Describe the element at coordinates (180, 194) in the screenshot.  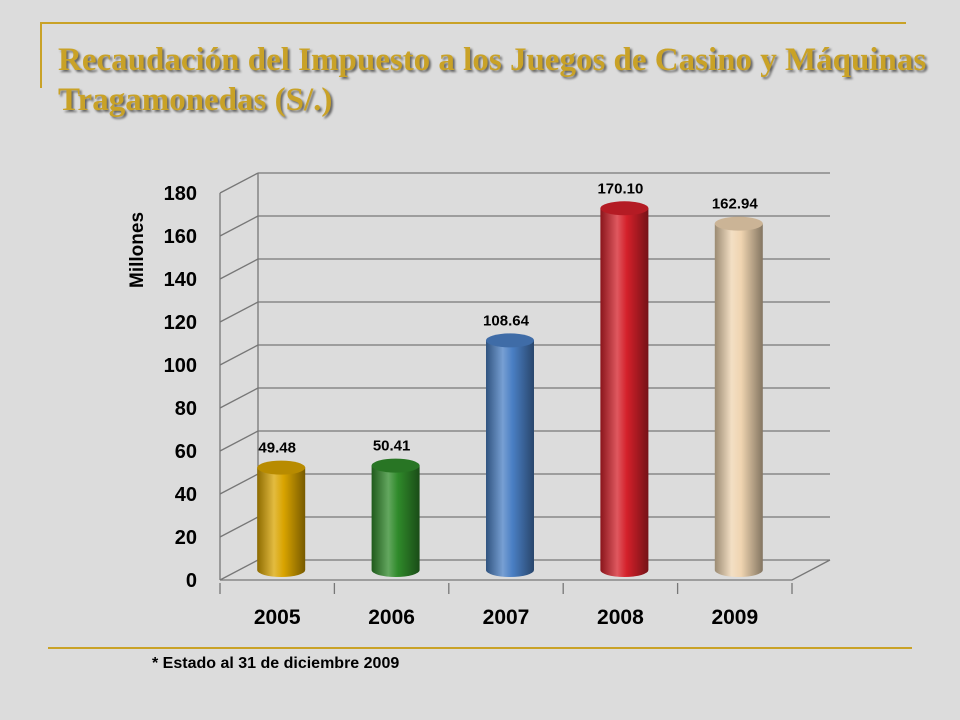
I see `y-tick-label: 180` at that location.